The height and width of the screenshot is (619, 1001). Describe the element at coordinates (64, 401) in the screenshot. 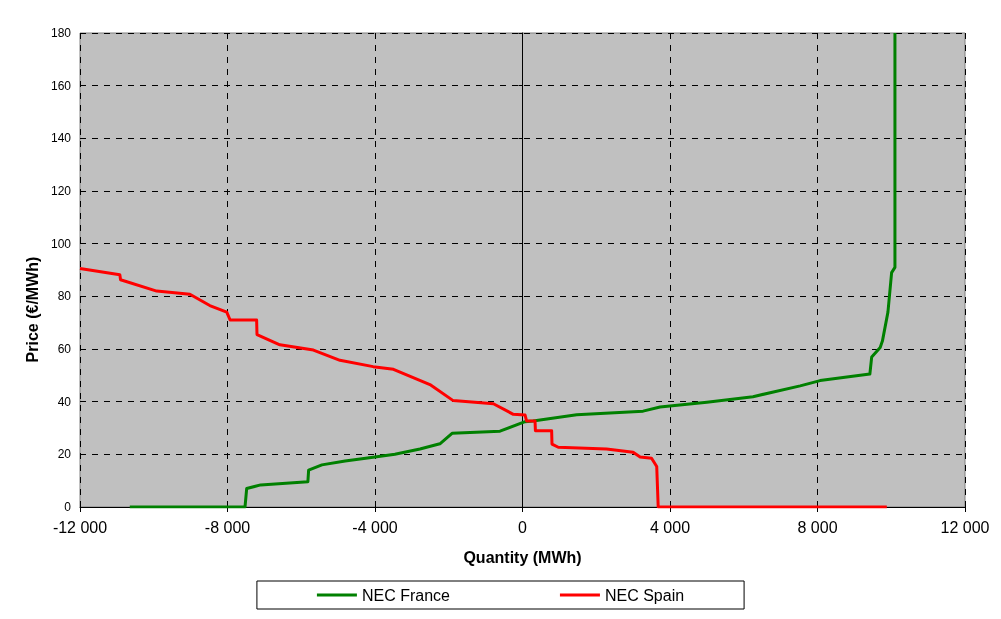

I see `y-tick-label: 40` at that location.